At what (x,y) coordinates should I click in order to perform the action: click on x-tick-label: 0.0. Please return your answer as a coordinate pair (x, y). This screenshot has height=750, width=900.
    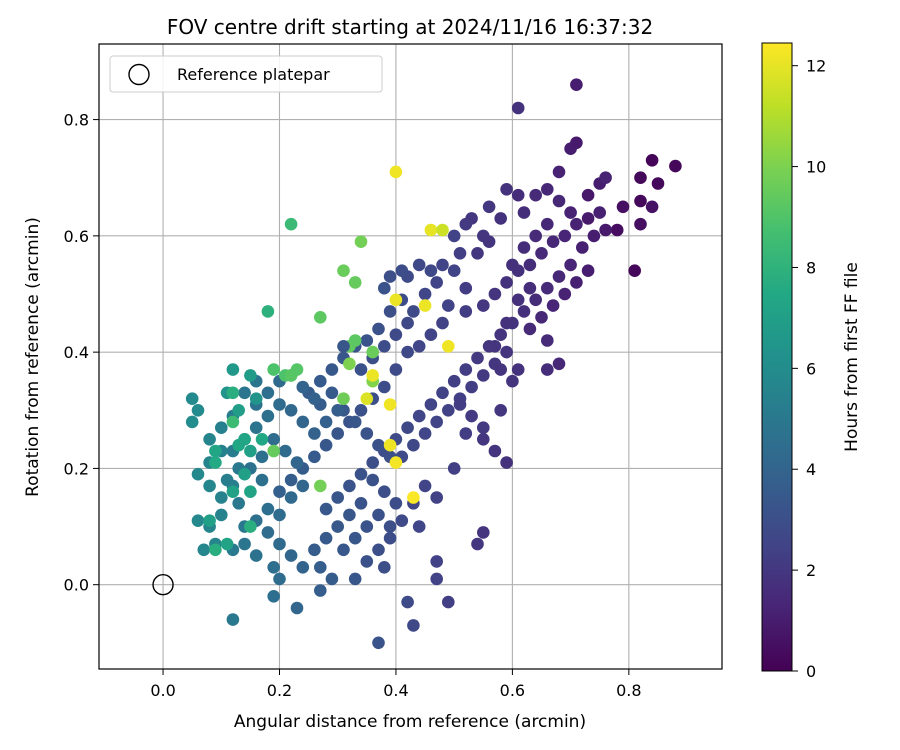
    Looking at the image, I should click on (162, 690).